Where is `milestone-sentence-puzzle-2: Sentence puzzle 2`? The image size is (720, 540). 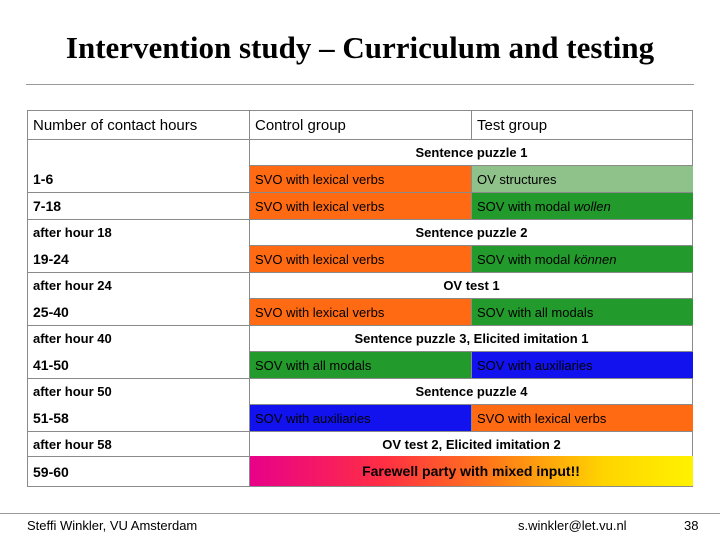
milestone-sentence-puzzle-2: Sentence puzzle 2 is located at coordinates (471, 232).